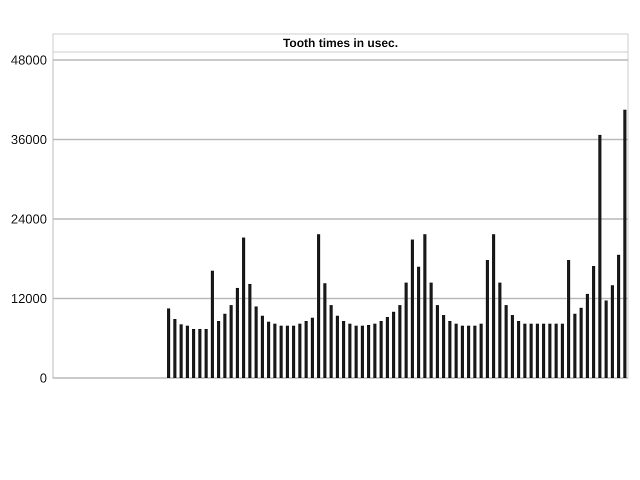 The image size is (640, 480). Describe the element at coordinates (28, 219) in the screenshot. I see `y-tick-label: 24000` at that location.